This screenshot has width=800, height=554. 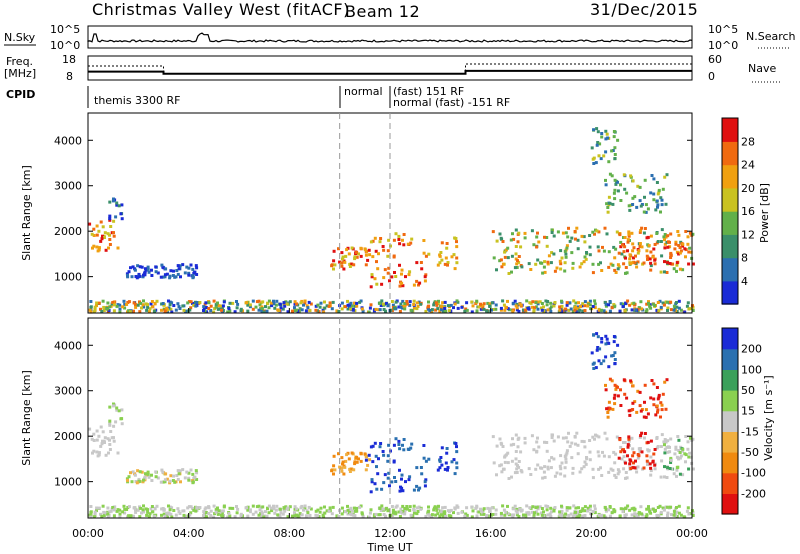 What do you see at coordinates (390, 533) in the screenshot?
I see `xtick-label: 12:00` at bounding box center [390, 533].